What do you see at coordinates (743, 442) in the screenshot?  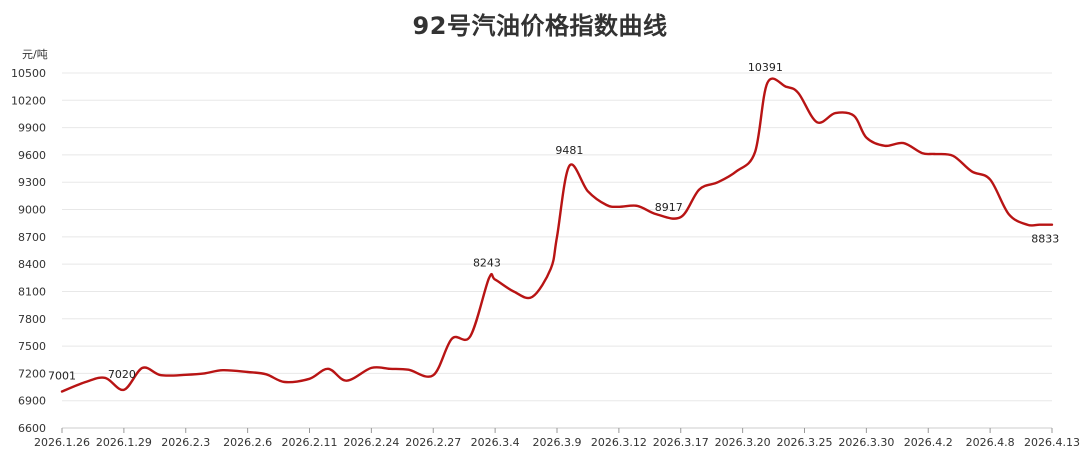 I see `x-tick-label: 2026.3.20` at bounding box center [743, 442].